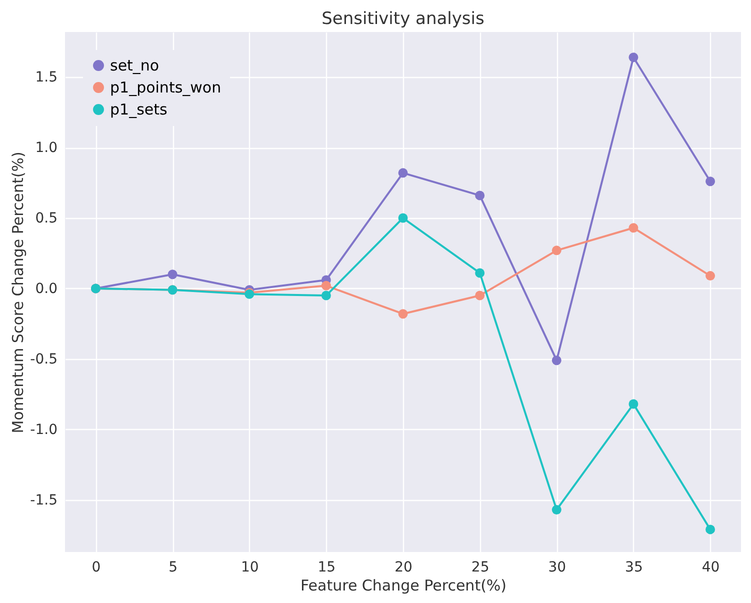 This screenshot has height=603, width=751. What do you see at coordinates (634, 568) in the screenshot?
I see `x-tick-label: 35` at bounding box center [634, 568].